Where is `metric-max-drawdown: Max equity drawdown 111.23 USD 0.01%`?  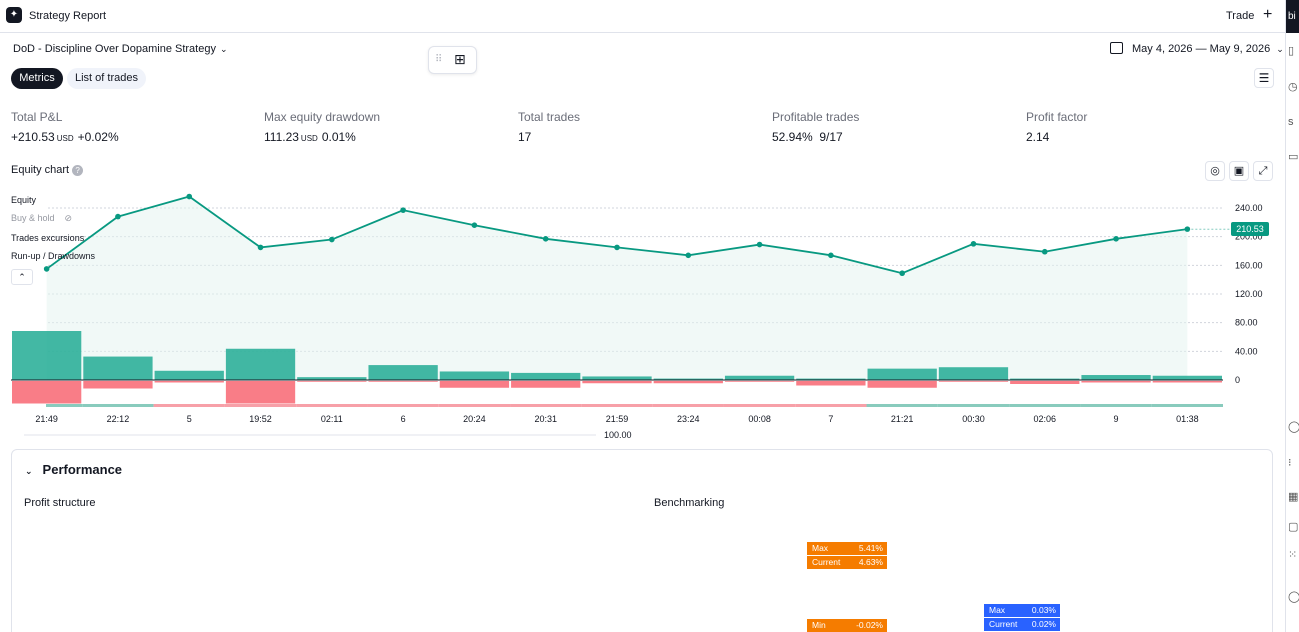
metric-max-drawdown: Max equity drawdown 111.23 USD 0.01% is located at coordinates (322, 127).